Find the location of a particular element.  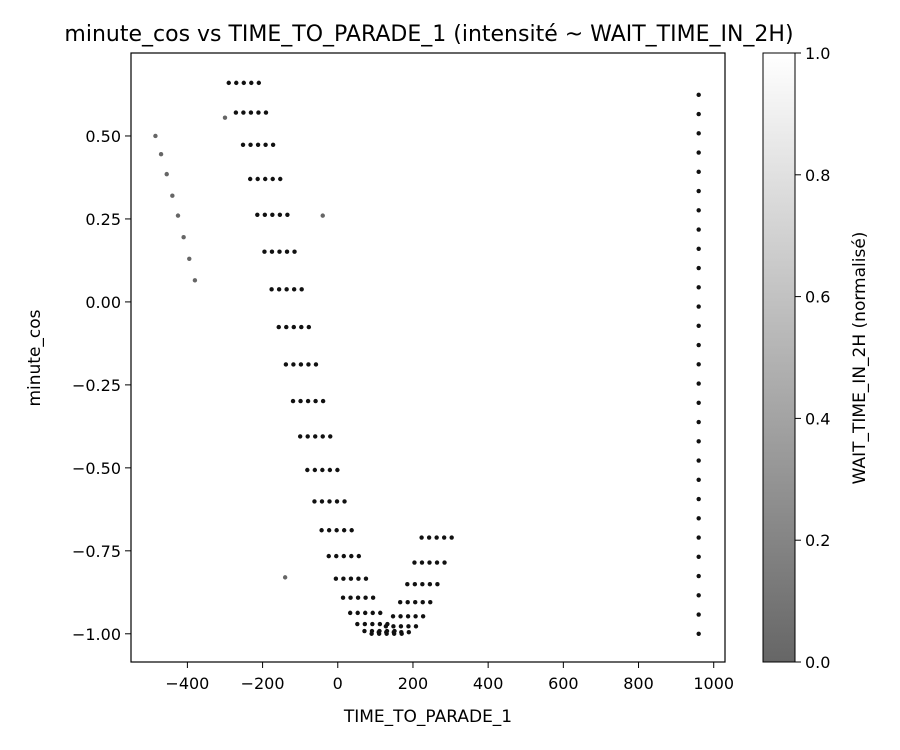

x-tick-label: 800 is located at coordinates (638, 683).